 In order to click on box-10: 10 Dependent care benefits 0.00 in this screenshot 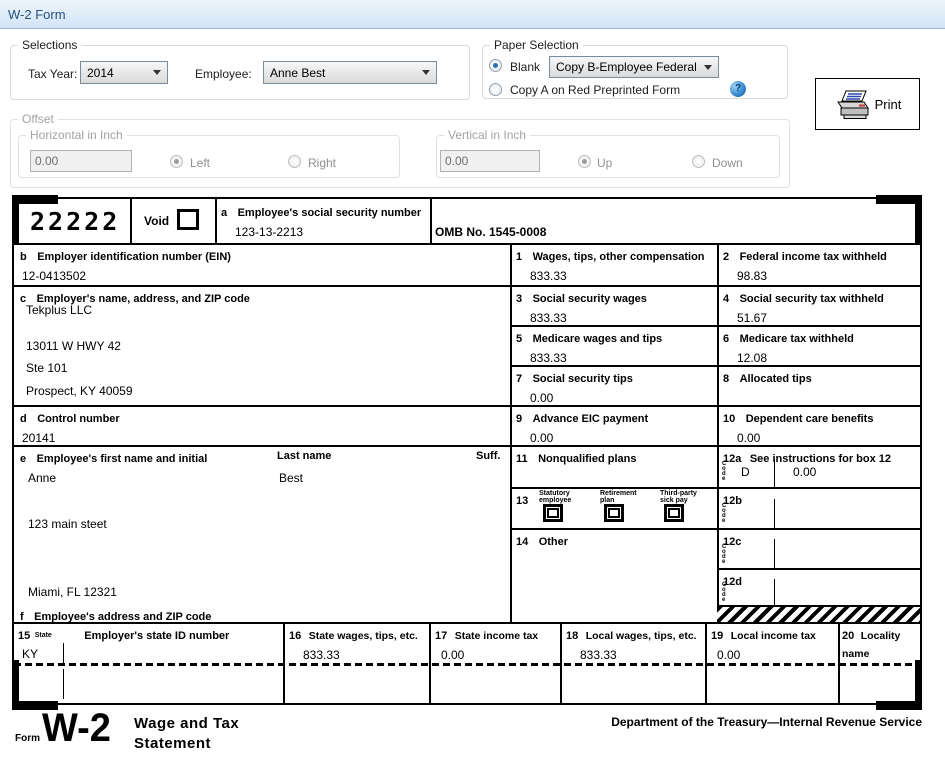, I will do `click(818, 425)`.